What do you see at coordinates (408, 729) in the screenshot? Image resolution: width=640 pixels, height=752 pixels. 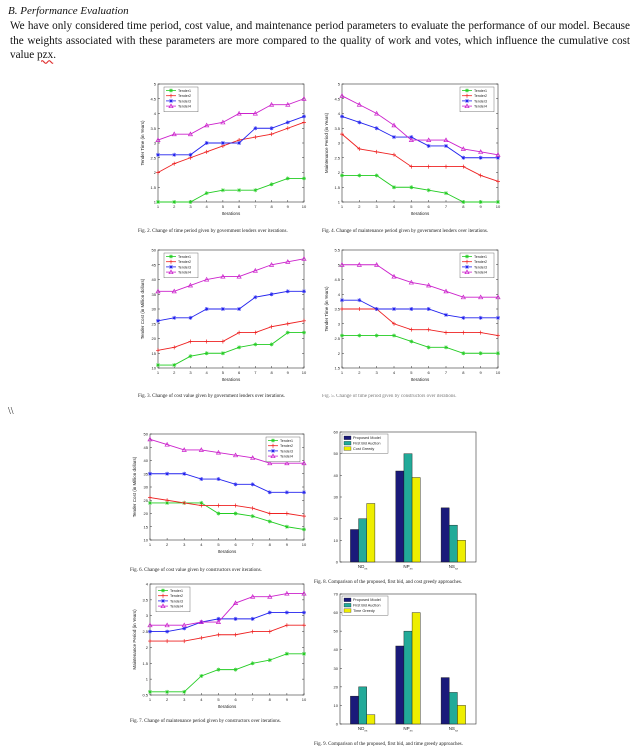 I see `x-tick-label: NPxx` at bounding box center [408, 729].